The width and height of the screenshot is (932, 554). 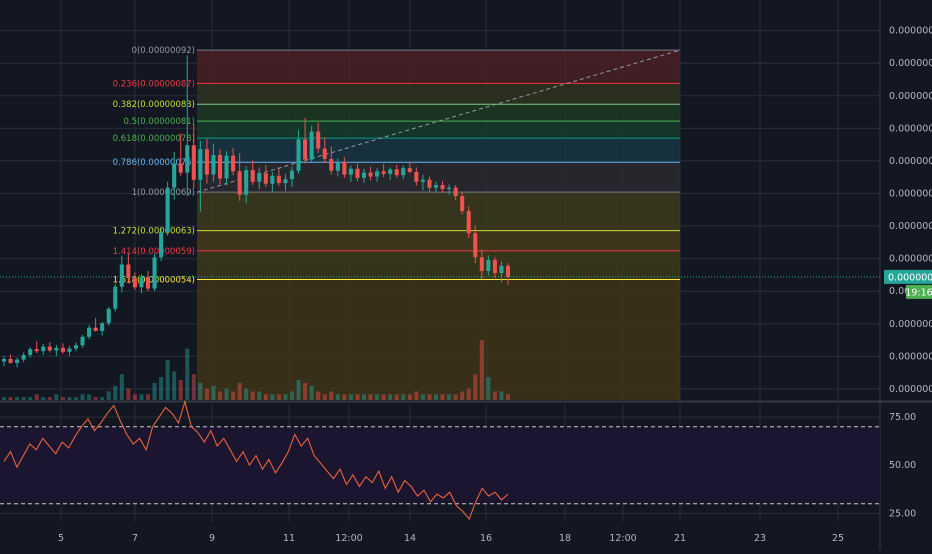 What do you see at coordinates (212, 538) in the screenshot?
I see `time-tick-label: 9` at bounding box center [212, 538].